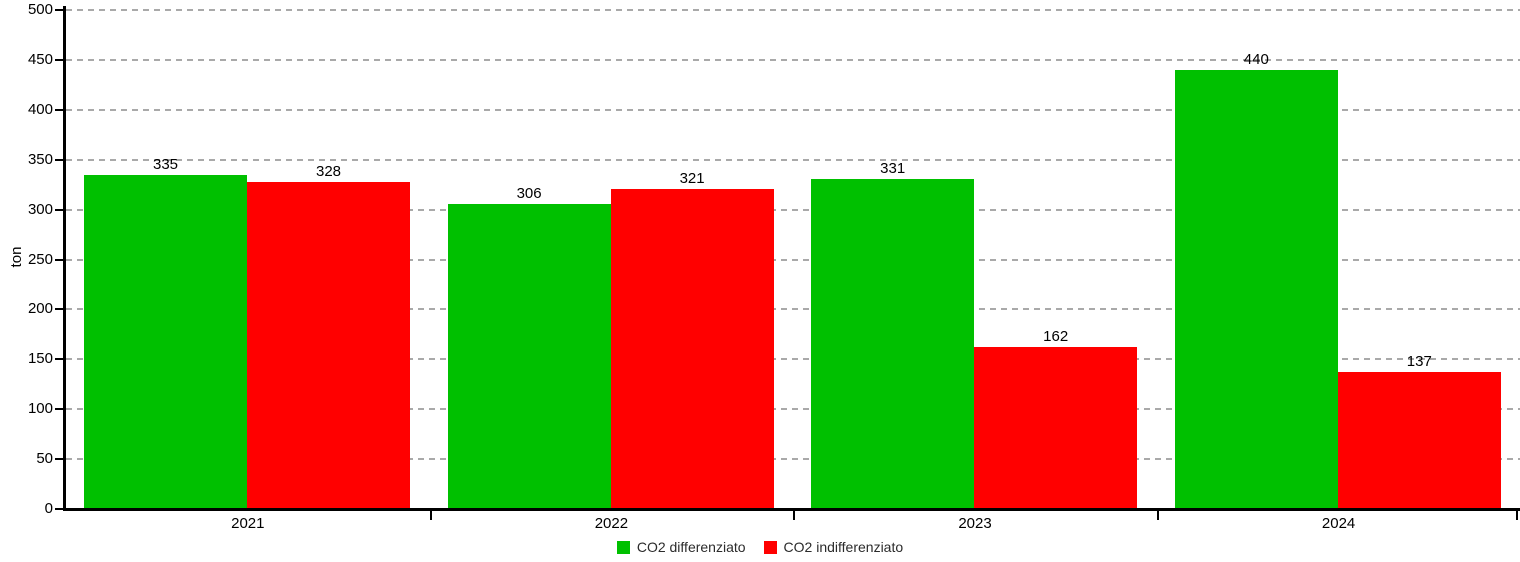 This screenshot has height=562, width=1520. What do you see at coordinates (40, 109) in the screenshot?
I see `y-axis-tick-label: 400` at bounding box center [40, 109].